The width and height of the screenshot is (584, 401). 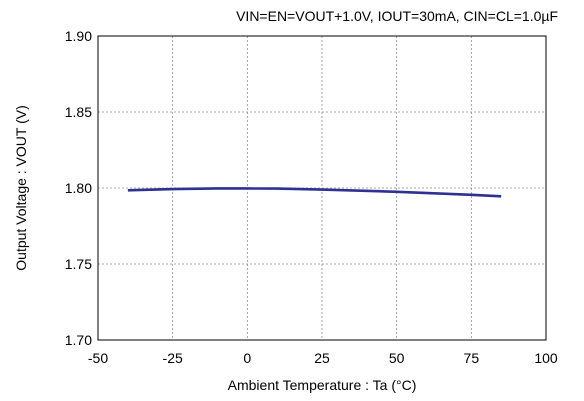 I want to click on y-tick-labels: 1.70 1.75 1.80 1.85 1.90, so click(x=78, y=188).